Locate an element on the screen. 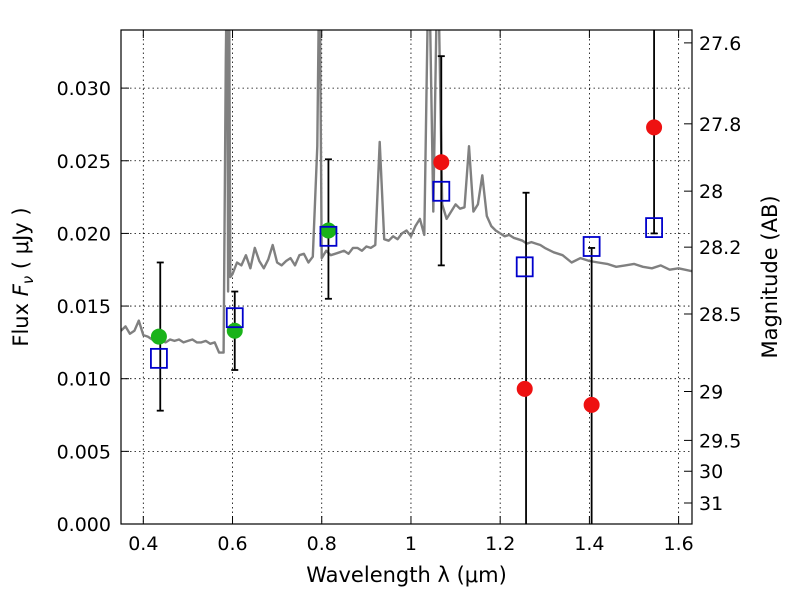 The width and height of the screenshot is (800, 600). x-tick-label: 1.6 is located at coordinates (679, 544).